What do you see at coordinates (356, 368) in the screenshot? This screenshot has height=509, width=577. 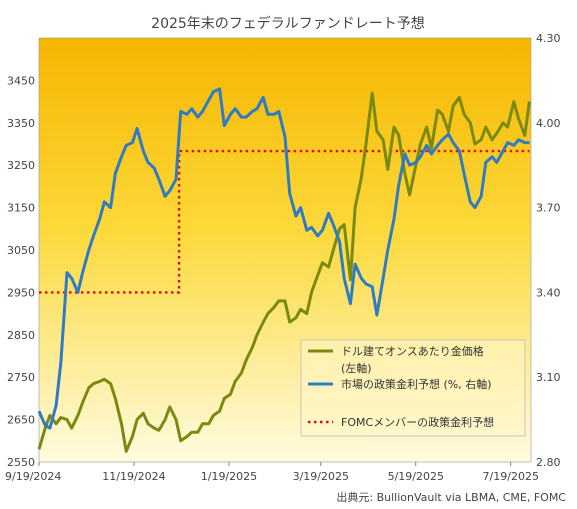 I see `legend-label-gold-axis: (左軸)` at bounding box center [356, 368].